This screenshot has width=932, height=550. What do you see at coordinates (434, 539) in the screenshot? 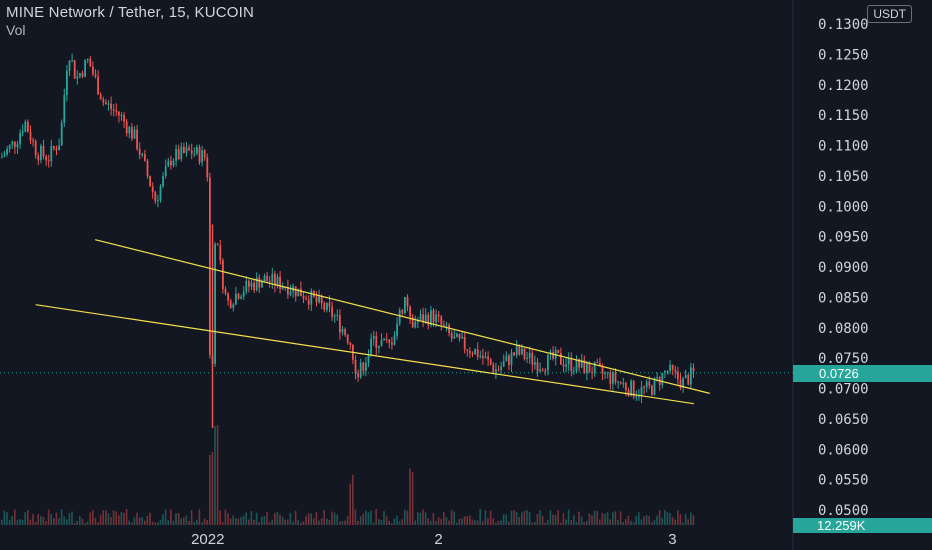
I see `time-axis: 2022 2 3` at bounding box center [434, 539].